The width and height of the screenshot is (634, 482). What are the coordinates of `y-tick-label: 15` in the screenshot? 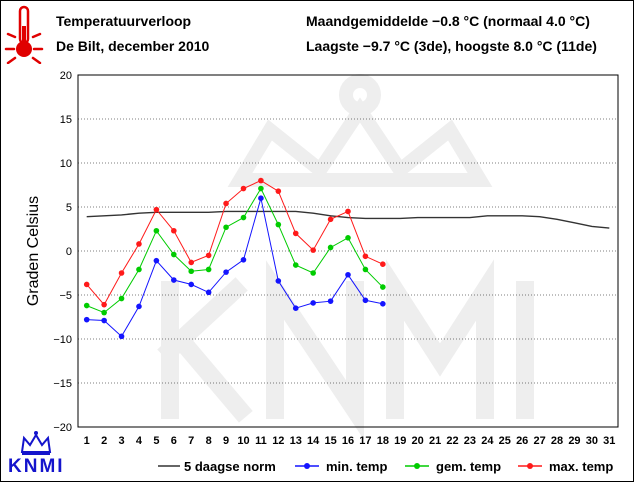 It's located at (66, 120).